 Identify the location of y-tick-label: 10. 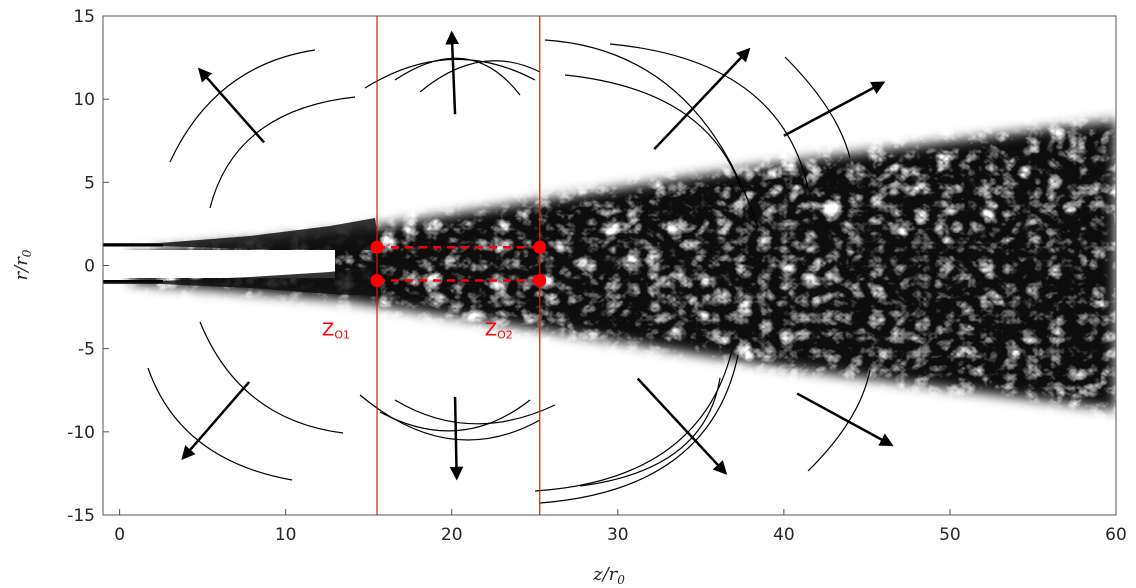
(84, 100).